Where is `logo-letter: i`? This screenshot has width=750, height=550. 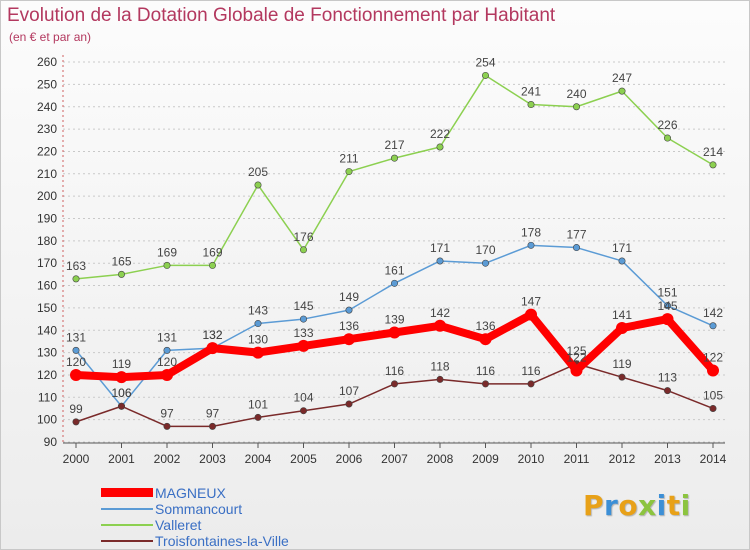
logo-letter: i is located at coordinates (661, 505).